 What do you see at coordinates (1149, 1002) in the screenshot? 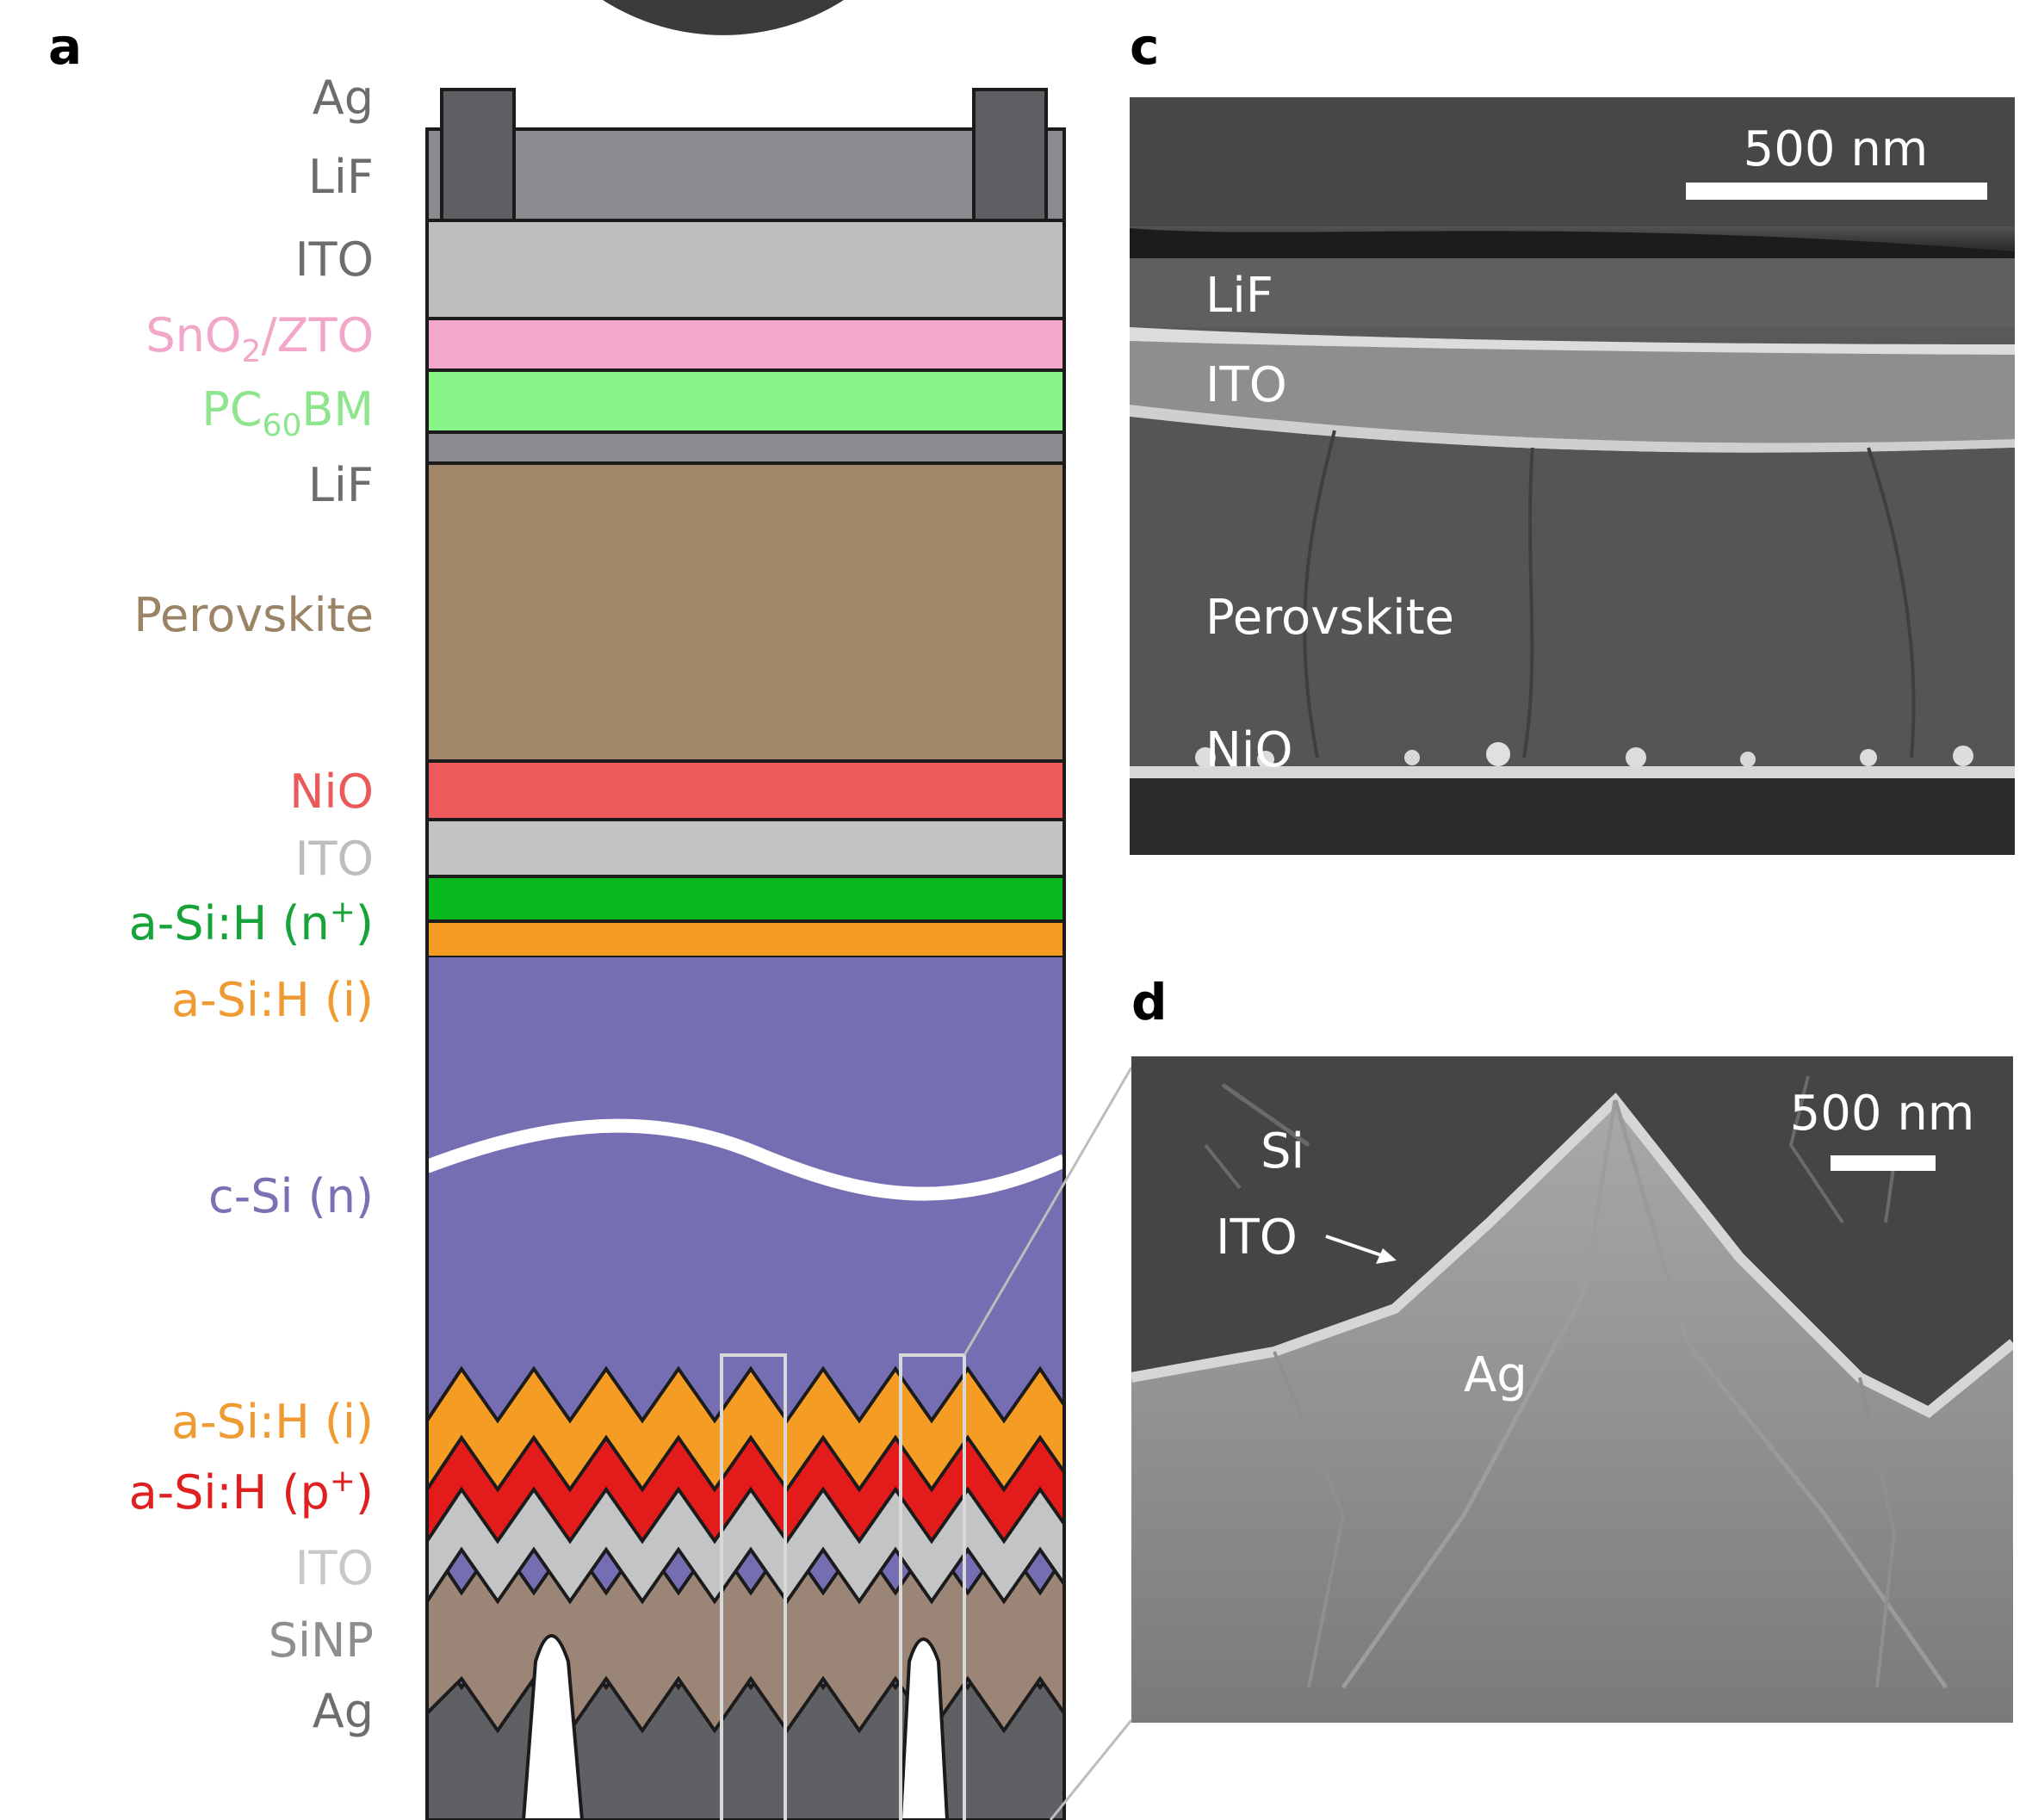
I see `panel-label-d: d` at bounding box center [1149, 1002].